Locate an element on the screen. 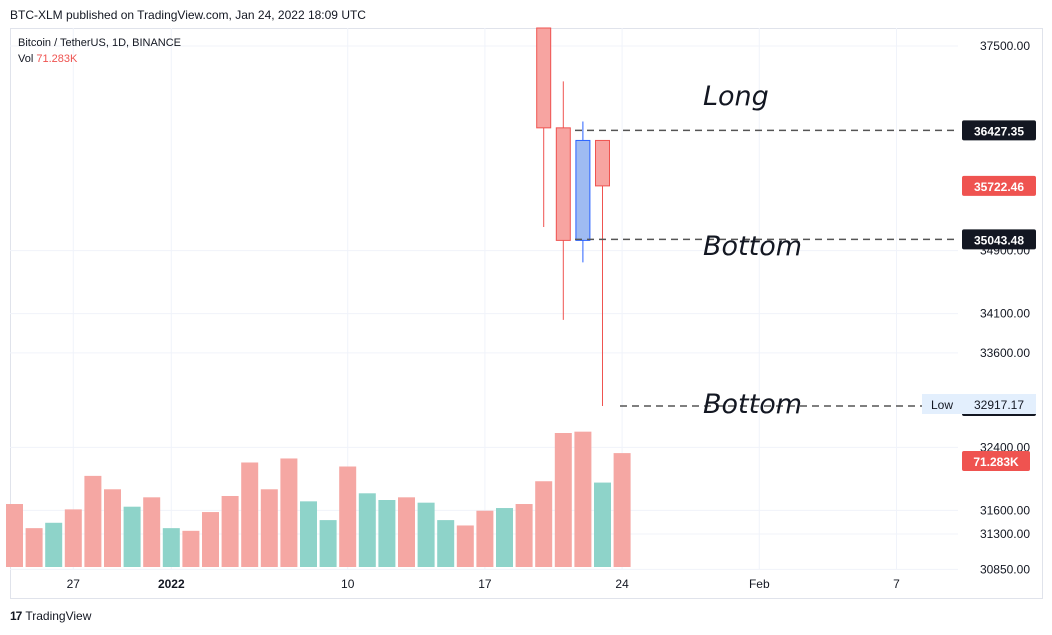  level-axis-label: 35043.48 is located at coordinates (999, 240).